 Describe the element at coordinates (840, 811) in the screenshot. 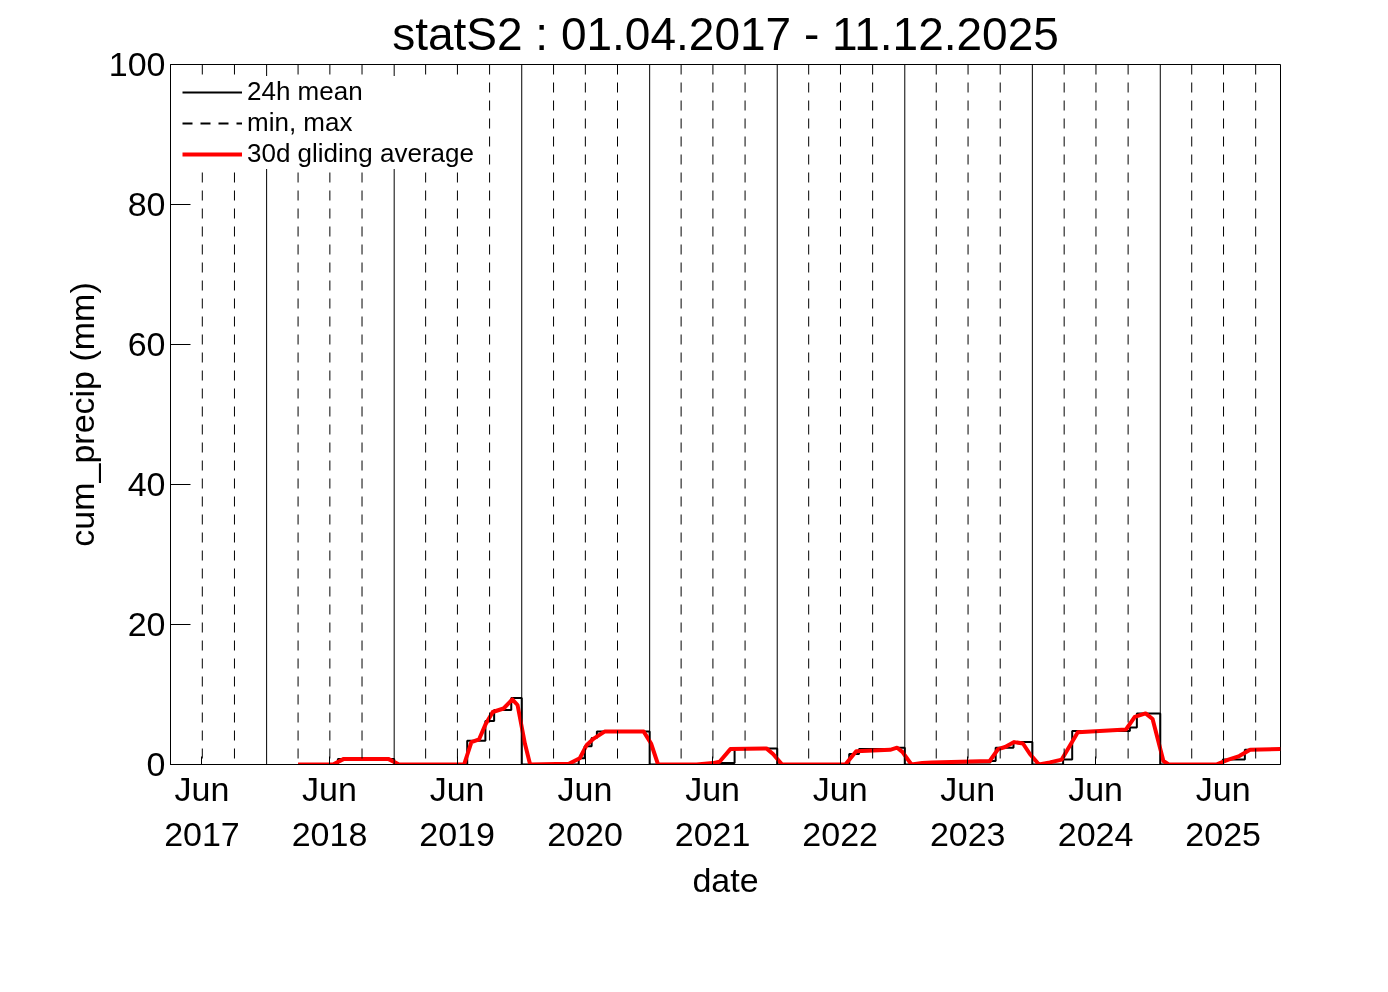

I see `x-tick-label: Jun 2022` at that location.